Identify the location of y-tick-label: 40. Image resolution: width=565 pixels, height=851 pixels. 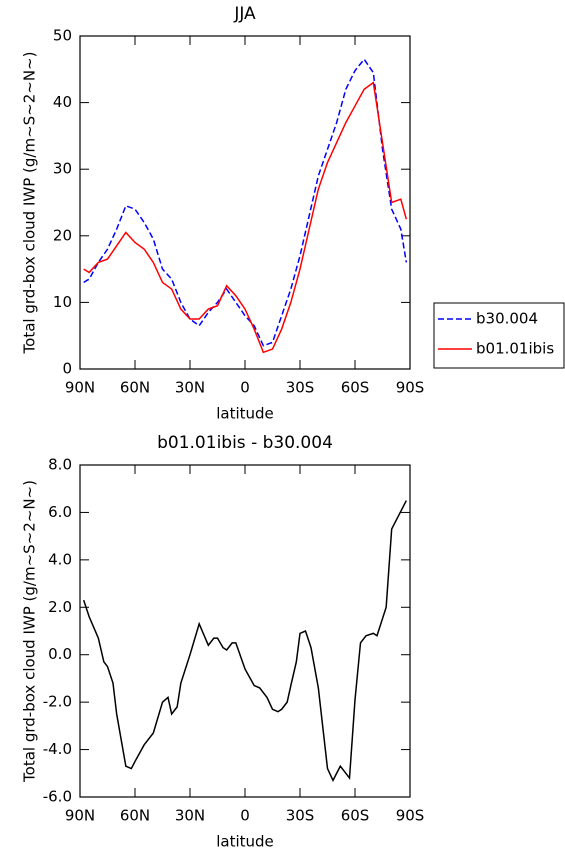
(62, 102).